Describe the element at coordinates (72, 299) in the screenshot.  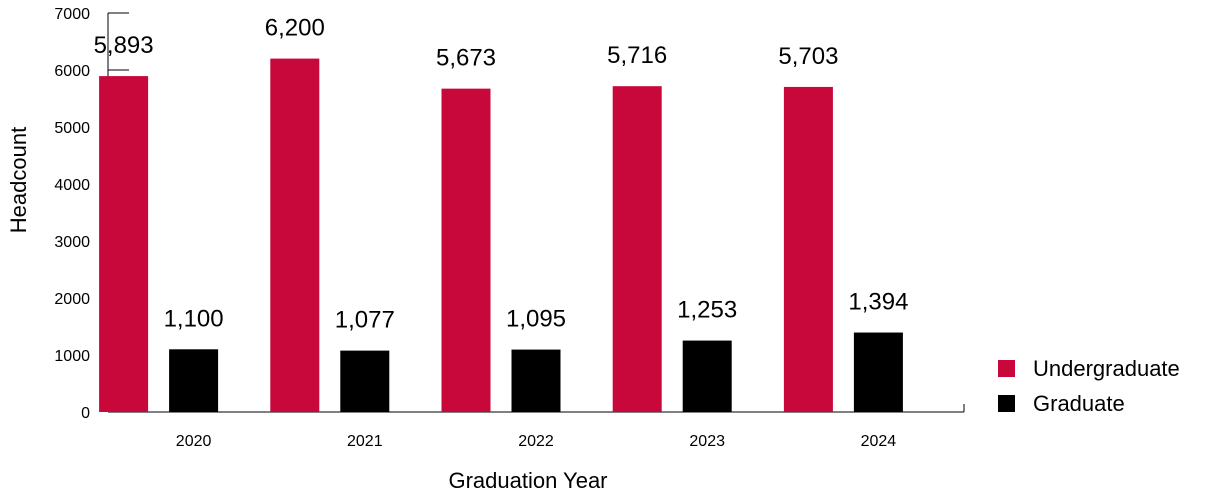
I see `y-tick-label: 2000` at that location.